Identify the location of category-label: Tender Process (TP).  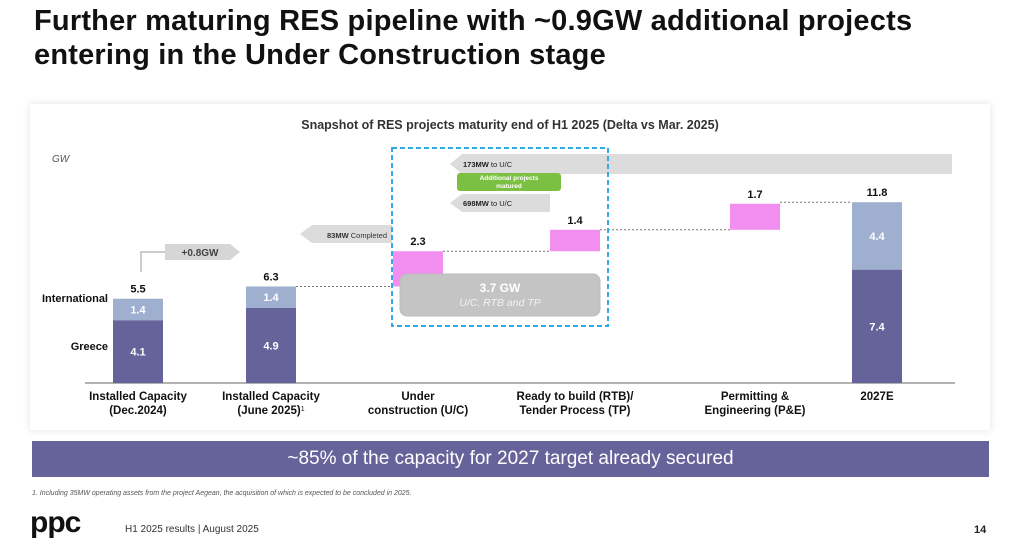
(575, 411).